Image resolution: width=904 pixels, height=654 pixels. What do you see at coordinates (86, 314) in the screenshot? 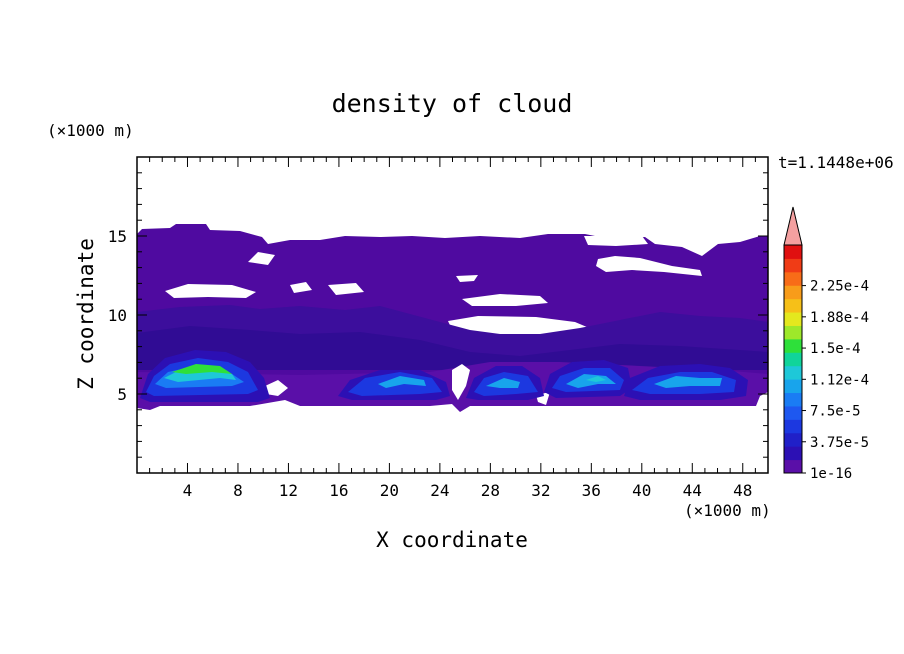
I see `y-axis-title: Z coordinate` at bounding box center [86, 314].